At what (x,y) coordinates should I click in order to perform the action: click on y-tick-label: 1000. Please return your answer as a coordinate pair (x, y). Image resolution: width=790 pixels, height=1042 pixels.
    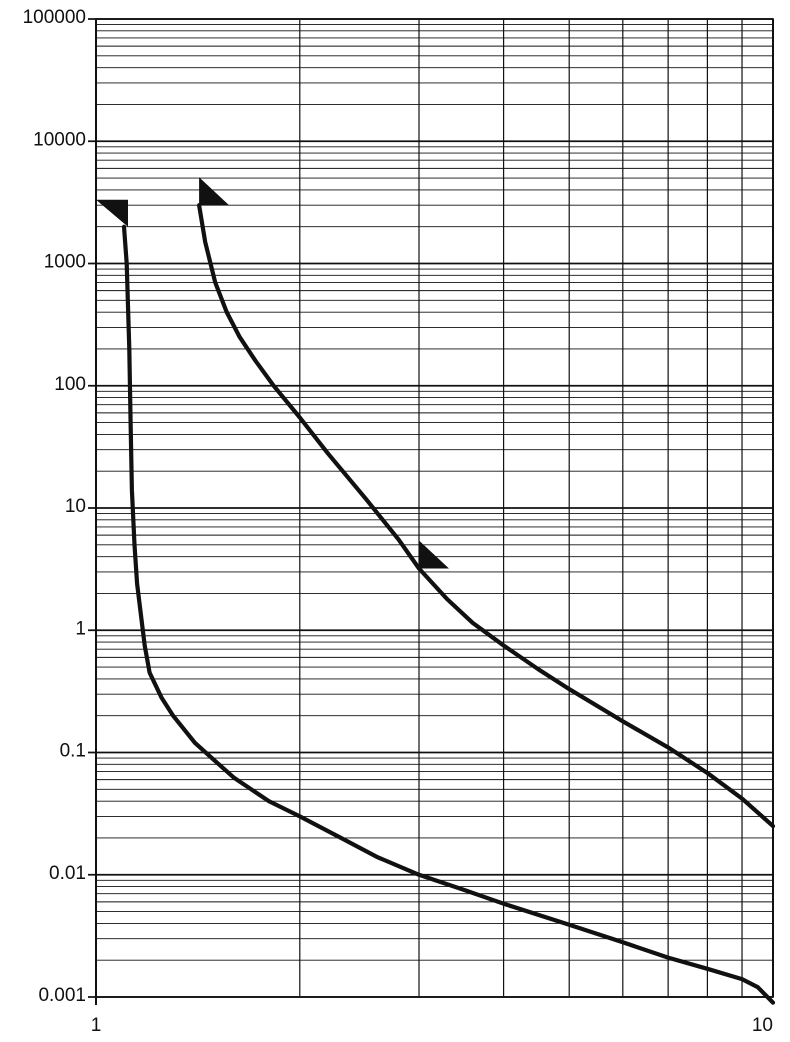
    Looking at the image, I should click on (65, 262).